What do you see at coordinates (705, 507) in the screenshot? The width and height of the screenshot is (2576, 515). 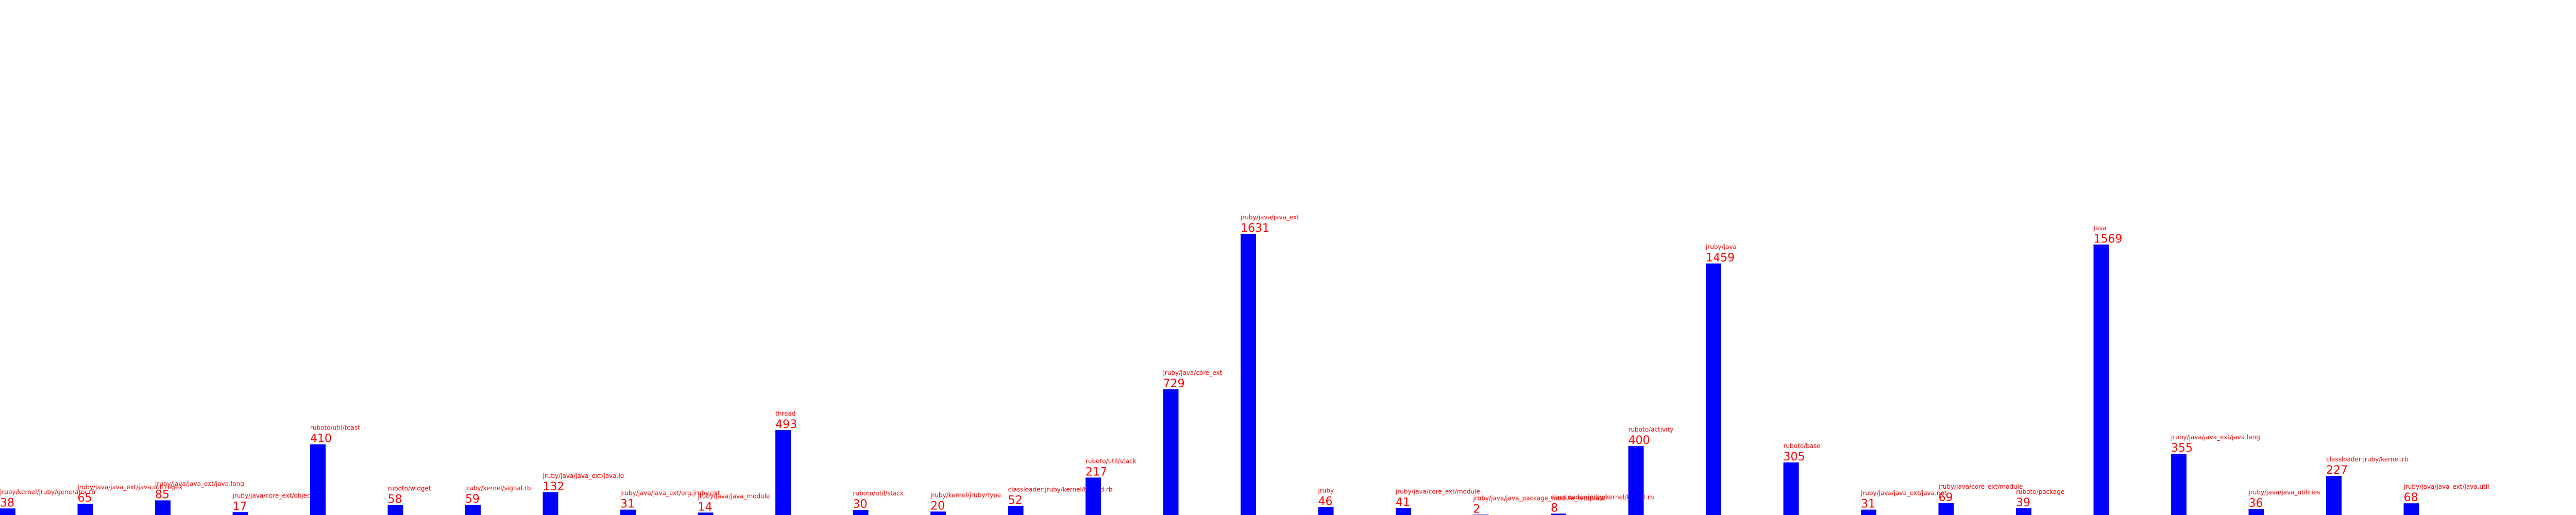 I see `bar-value-label: 14` at bounding box center [705, 507].